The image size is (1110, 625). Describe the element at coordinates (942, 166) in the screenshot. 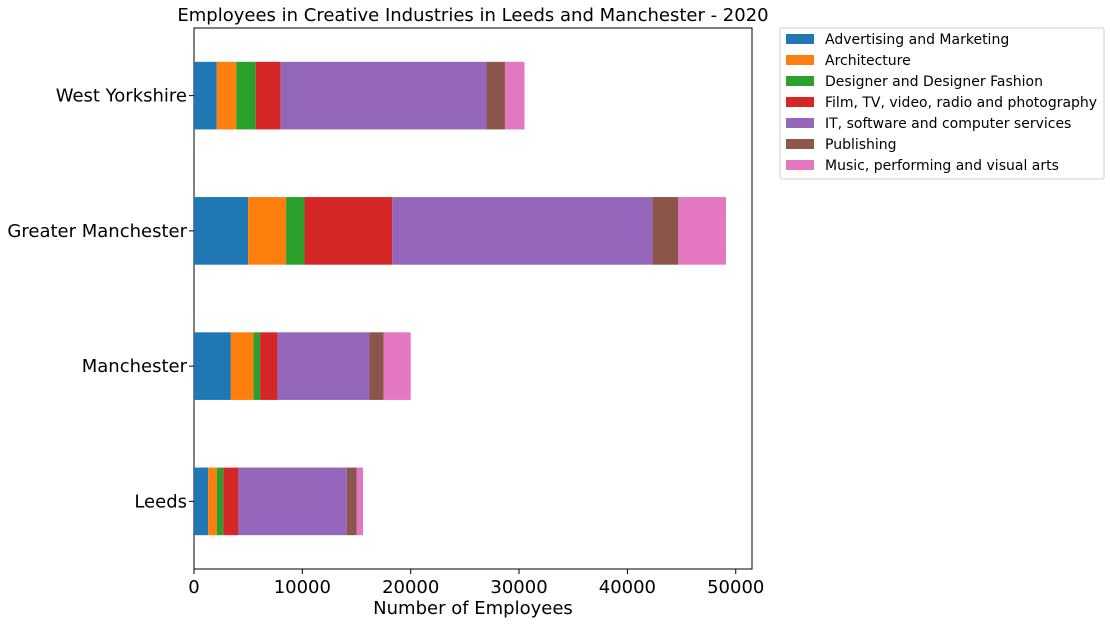

I see `legend-entry-label: Music, performing and visual arts` at that location.